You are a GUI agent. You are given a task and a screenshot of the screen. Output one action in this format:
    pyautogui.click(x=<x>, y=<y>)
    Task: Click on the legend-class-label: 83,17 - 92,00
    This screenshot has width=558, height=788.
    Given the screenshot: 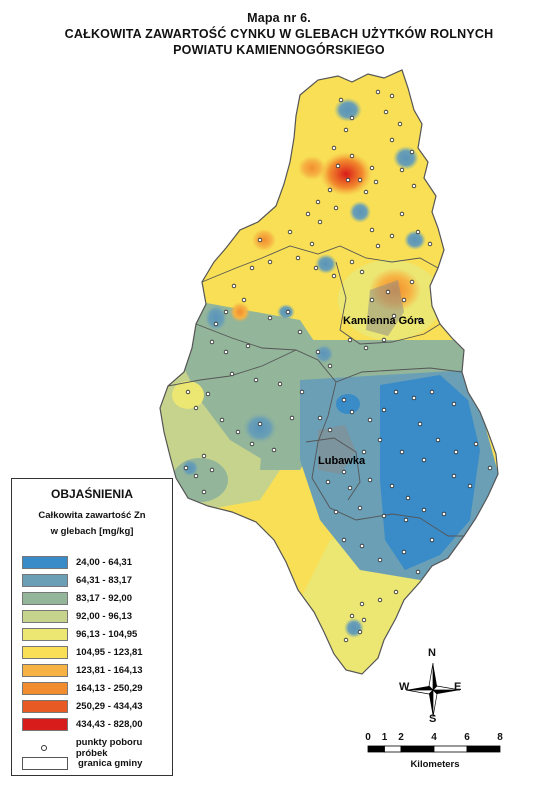 What is the action you would take?
    pyautogui.click(x=104, y=598)
    